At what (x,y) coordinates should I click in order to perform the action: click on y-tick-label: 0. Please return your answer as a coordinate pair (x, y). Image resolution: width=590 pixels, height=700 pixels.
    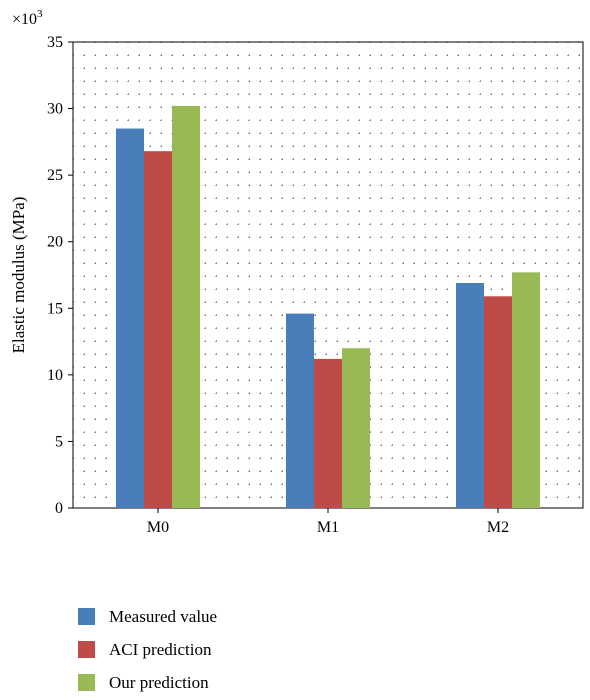
    Looking at the image, I should click on (59, 508).